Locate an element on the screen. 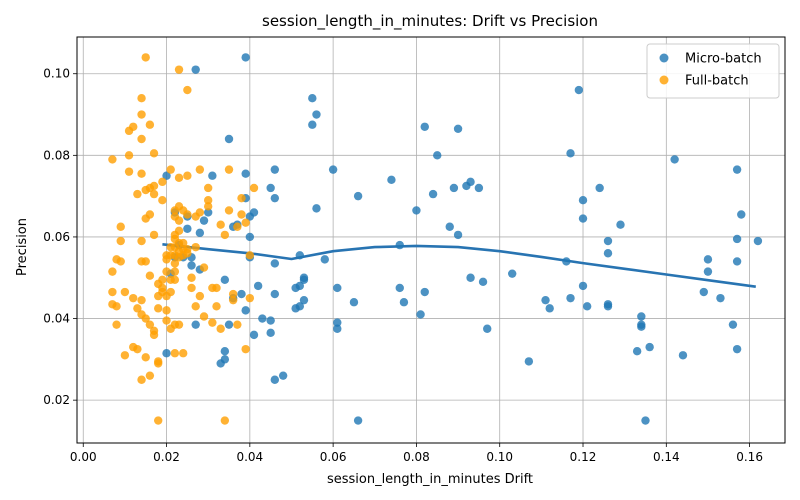 The image size is (800, 500). y-tick-label: 0.02 is located at coordinates (56, 400).